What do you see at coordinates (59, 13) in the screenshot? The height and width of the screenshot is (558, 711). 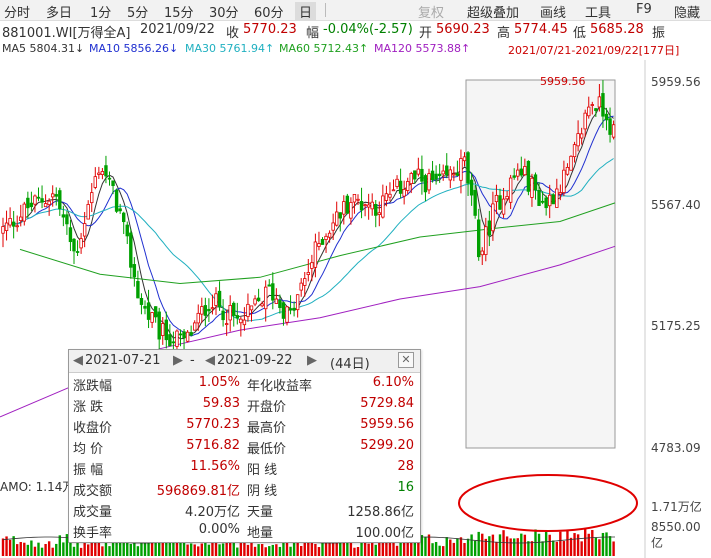 I see `period-multiday: 多日` at bounding box center [59, 13].